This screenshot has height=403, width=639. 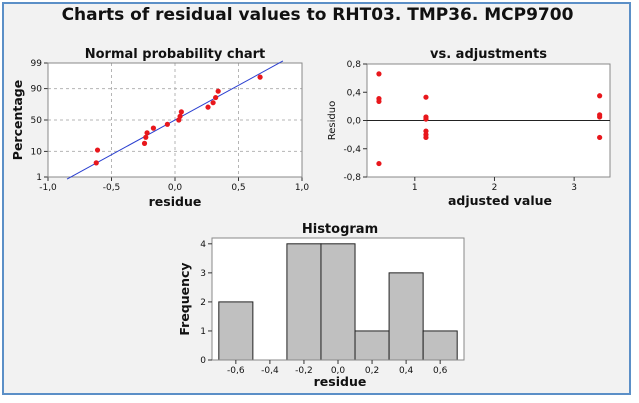 What do you see at coordinates (203, 303) in the screenshot?
I see `y-tick-label: 2` at bounding box center [203, 303].